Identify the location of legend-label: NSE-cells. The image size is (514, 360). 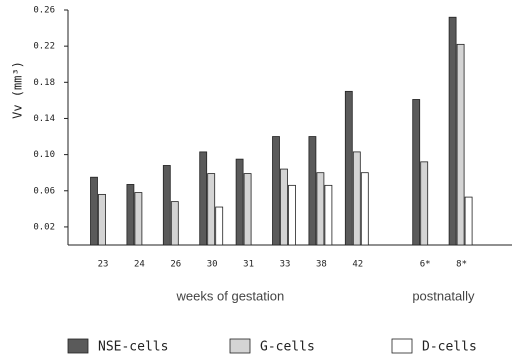
(133, 347).